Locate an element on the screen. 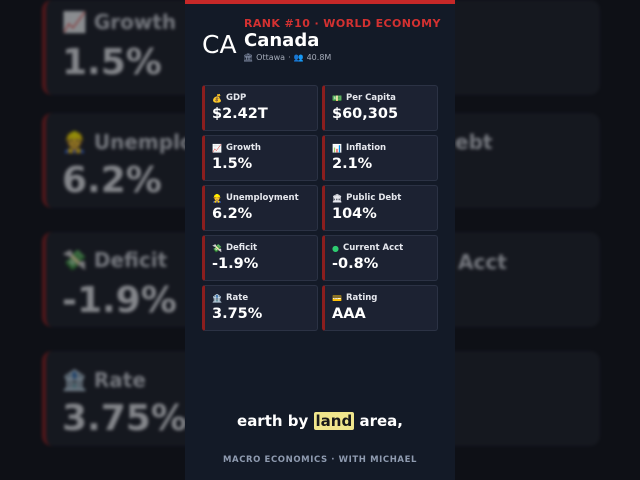  capital: Ottawa is located at coordinates (271, 57).